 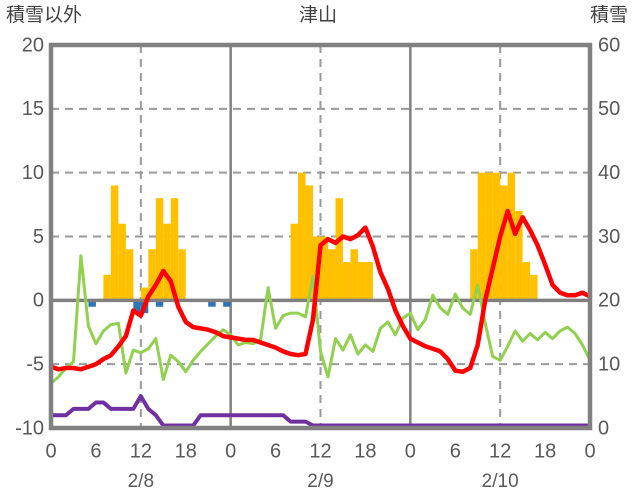 What do you see at coordinates (38, 301) in the screenshot?
I see `left-axis-tick: 0` at bounding box center [38, 301].